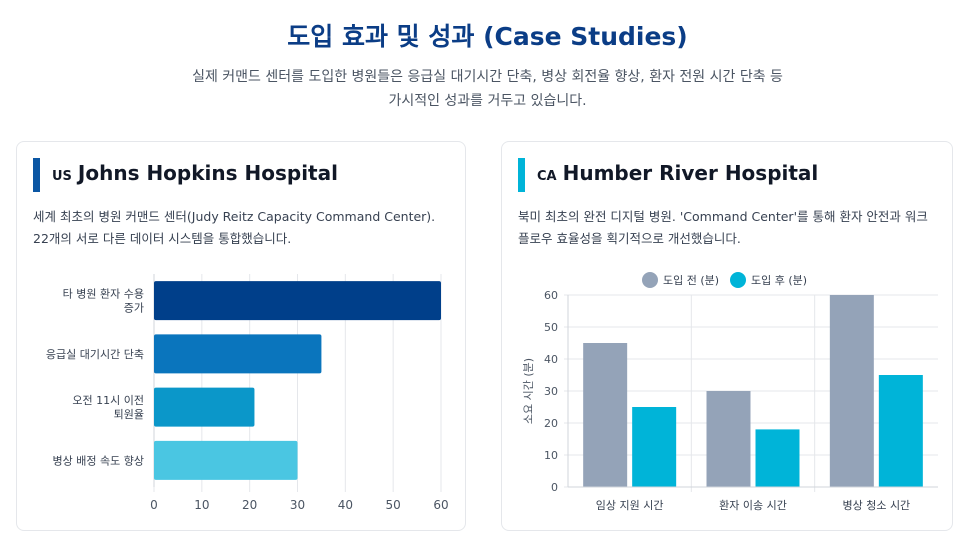 This screenshot has width=975, height=553. I want to click on y-tick-label: 20, so click(551, 423).